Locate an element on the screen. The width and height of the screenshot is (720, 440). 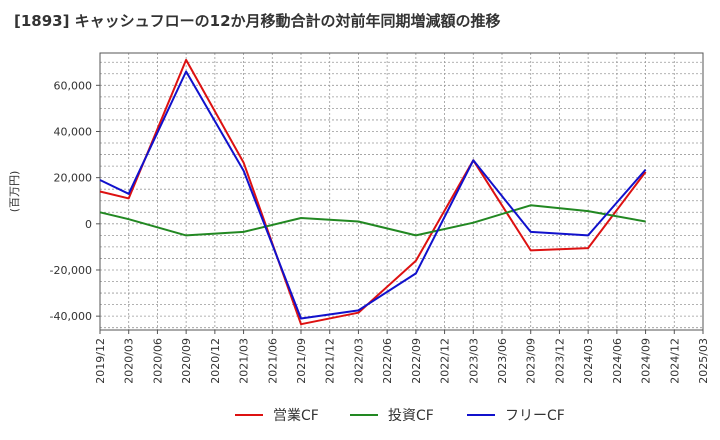
x-tick-label: 2023/06 is located at coordinates (502, 361).